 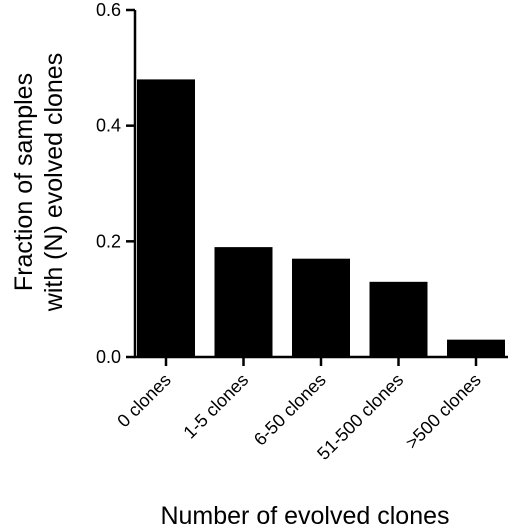 What do you see at coordinates (215, 406) in the screenshot?
I see `x-tick-label-1: 1-5 clones` at bounding box center [215, 406].